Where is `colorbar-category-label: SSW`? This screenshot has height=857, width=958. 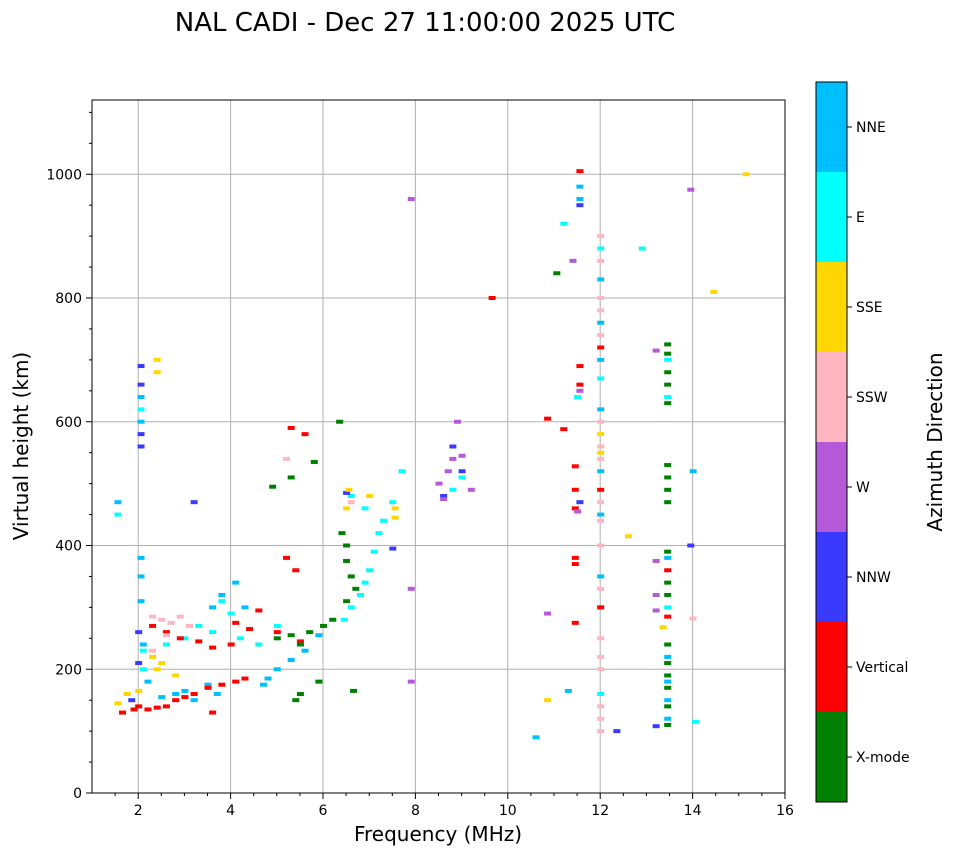
colorbar-category-label: SSW is located at coordinates (872, 398).